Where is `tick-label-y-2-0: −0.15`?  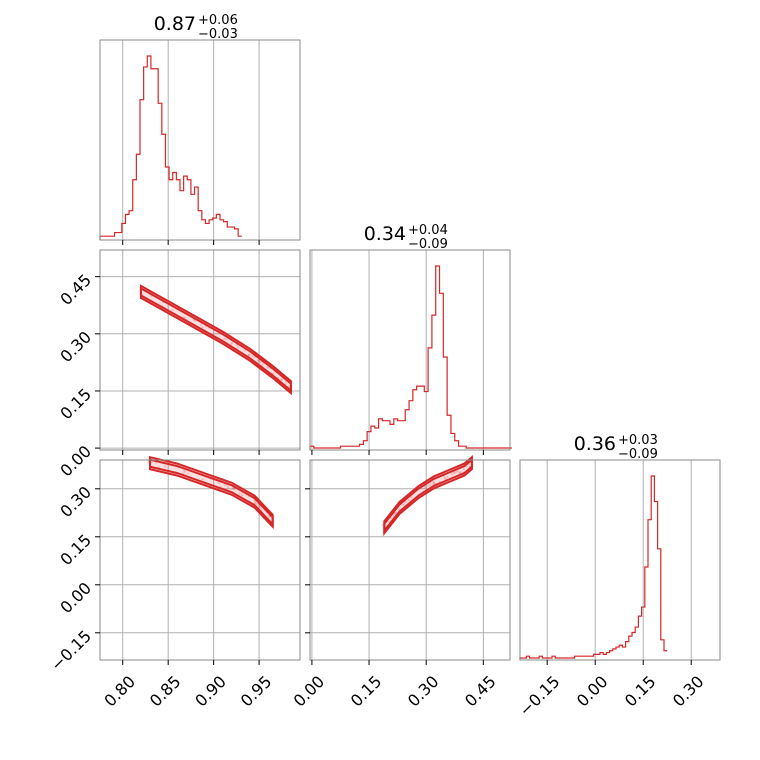
tick-label-y-2-0: −0.15 is located at coordinates (71, 650).